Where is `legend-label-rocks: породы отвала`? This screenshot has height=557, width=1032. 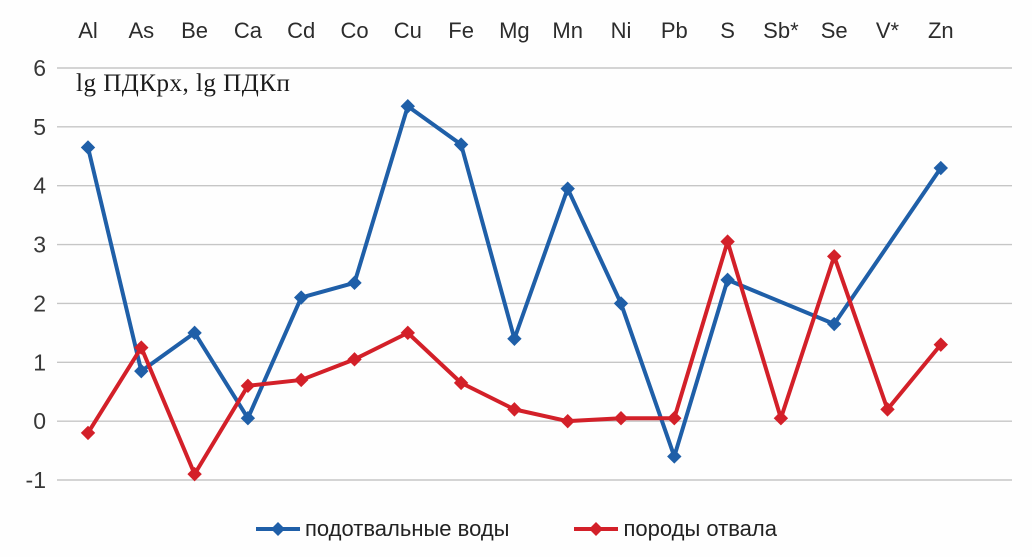
legend-label-rocks: породы отвала is located at coordinates (700, 528).